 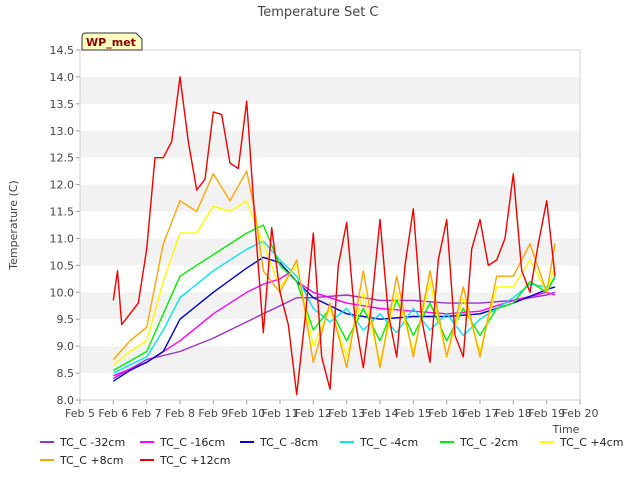 I want to click on y-axis-title: Temperature (C), so click(x=13, y=225).